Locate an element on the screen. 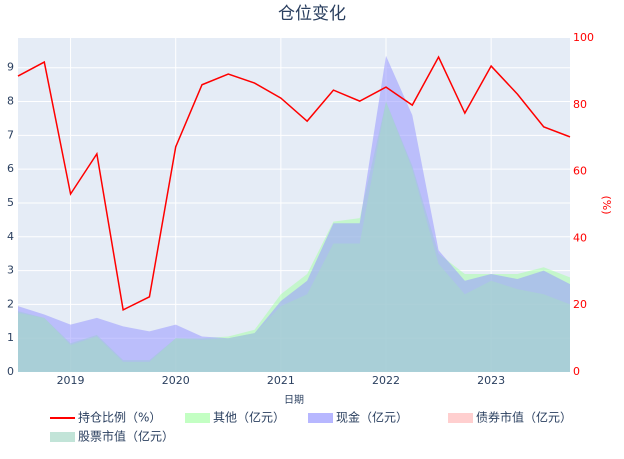  y-tick-label: 0 is located at coordinates (10, 371).